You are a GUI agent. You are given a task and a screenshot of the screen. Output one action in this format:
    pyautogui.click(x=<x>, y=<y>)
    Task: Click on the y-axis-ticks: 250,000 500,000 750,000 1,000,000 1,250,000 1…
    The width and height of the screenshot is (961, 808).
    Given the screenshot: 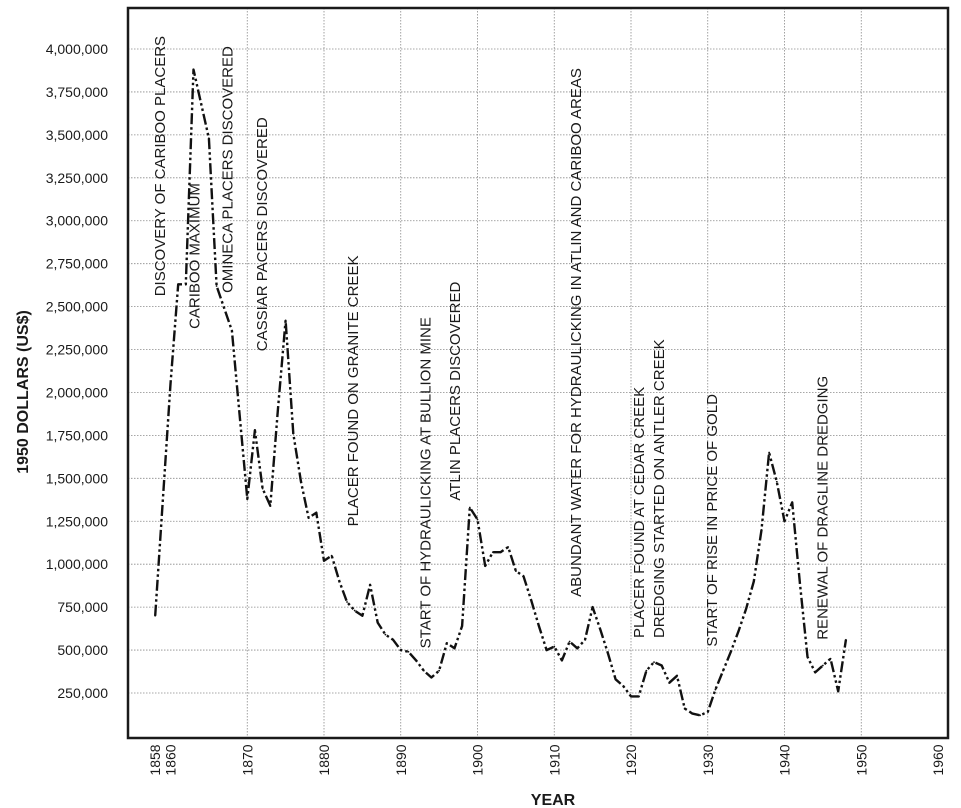 What is the action you would take?
    pyautogui.click(x=77, y=371)
    